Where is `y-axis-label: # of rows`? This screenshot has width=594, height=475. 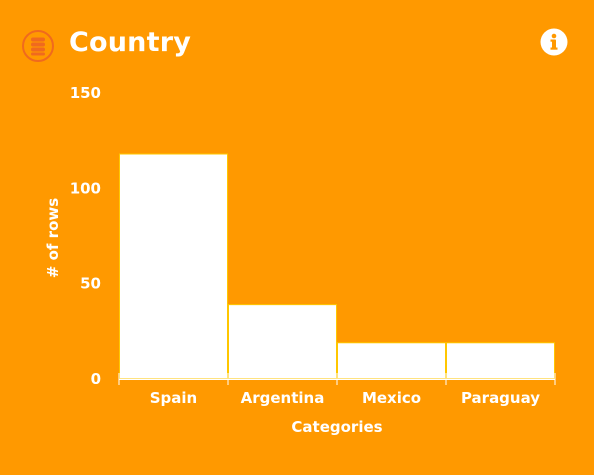
y-axis-label: # of rows is located at coordinates (53, 238).